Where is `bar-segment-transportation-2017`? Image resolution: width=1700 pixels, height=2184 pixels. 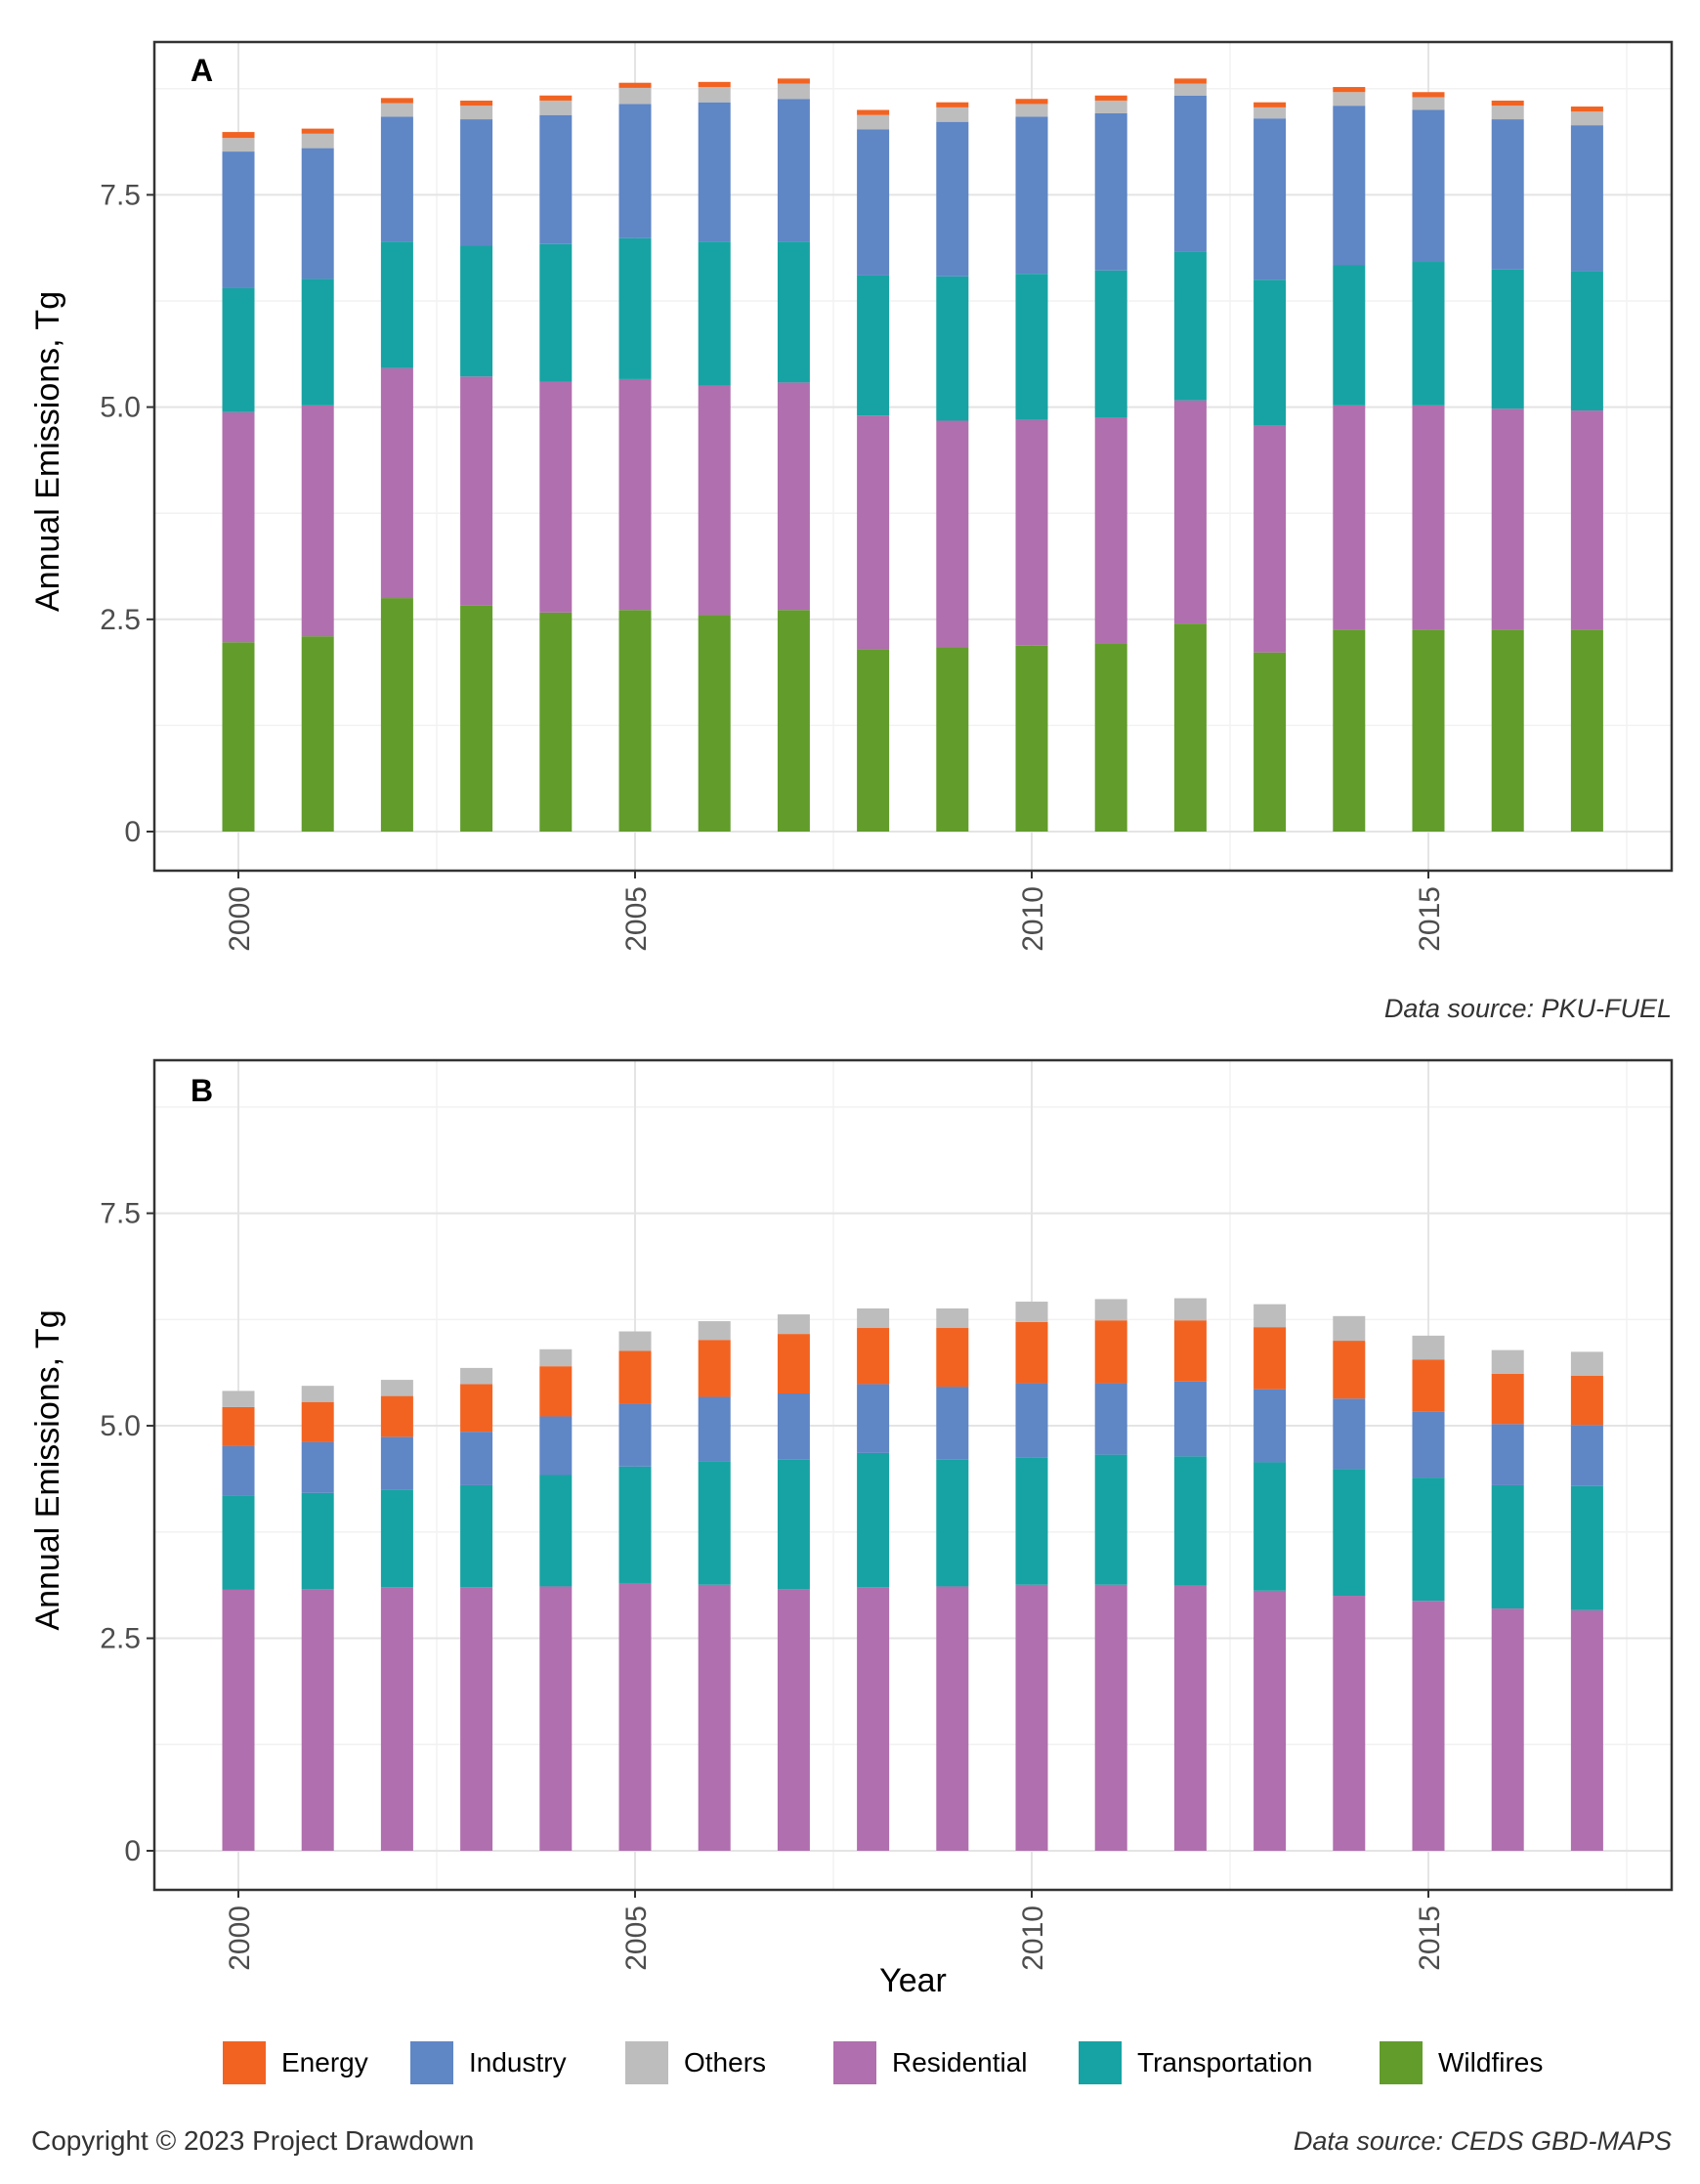
bar-segment-transportation-2017 is located at coordinates (1586, 1547).